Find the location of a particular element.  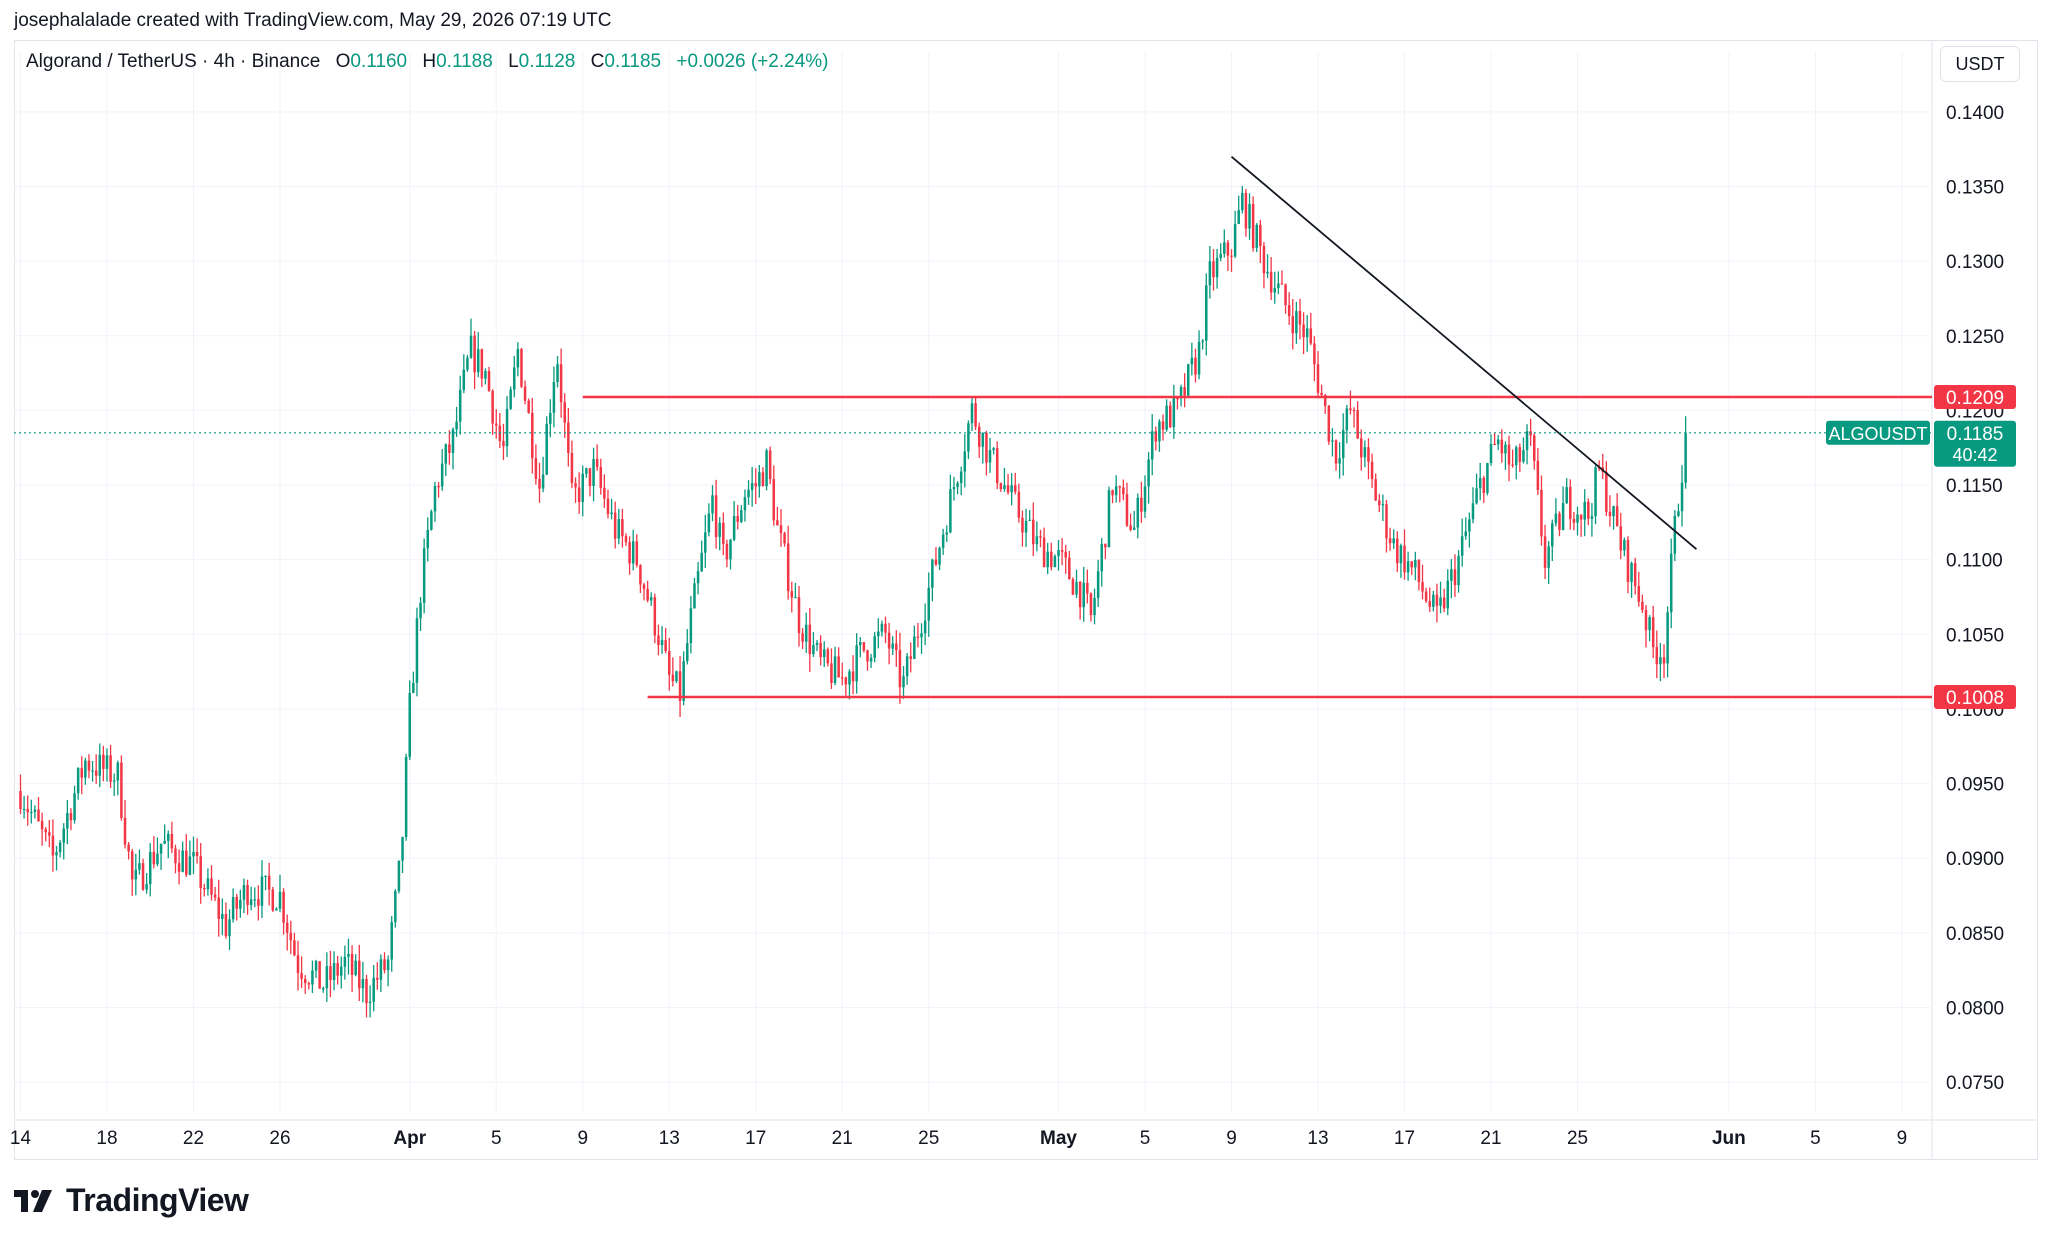

trend-line is located at coordinates (1464, 352).